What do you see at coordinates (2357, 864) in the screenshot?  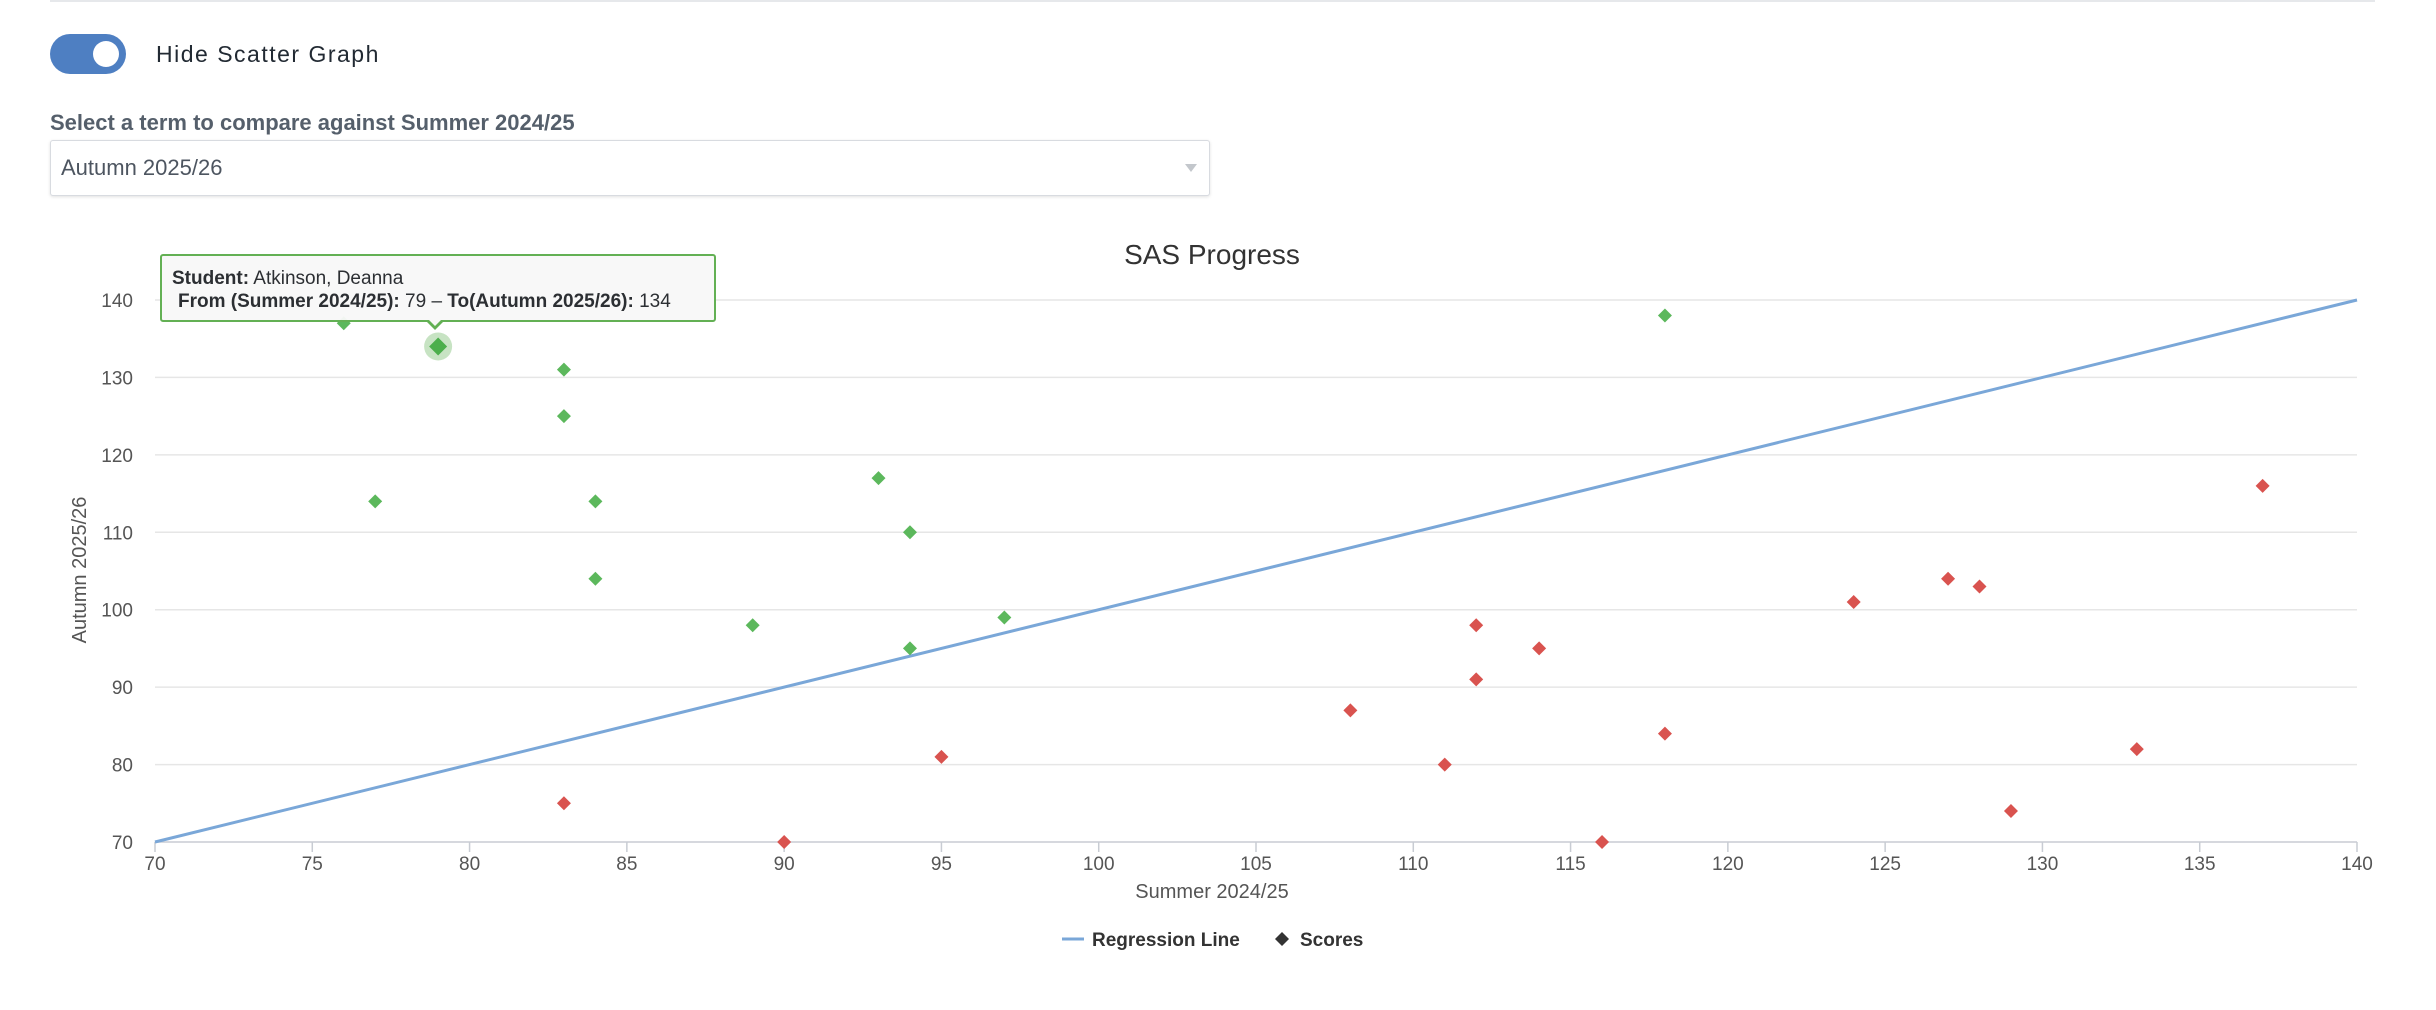 I see `x-tick-label: 140` at bounding box center [2357, 864].